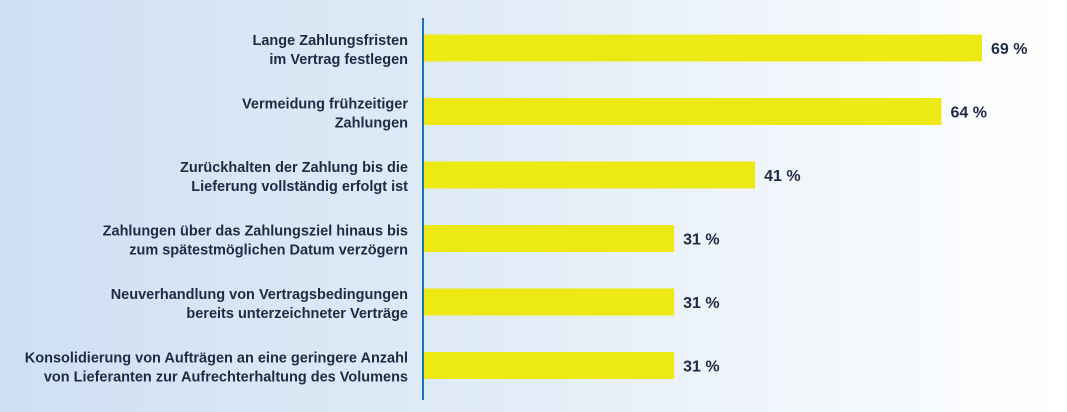 This screenshot has width=1067, height=412. What do you see at coordinates (268, 251) in the screenshot?
I see `category-label-line: zum spätestmöglichen Datum verzögern` at bounding box center [268, 251].